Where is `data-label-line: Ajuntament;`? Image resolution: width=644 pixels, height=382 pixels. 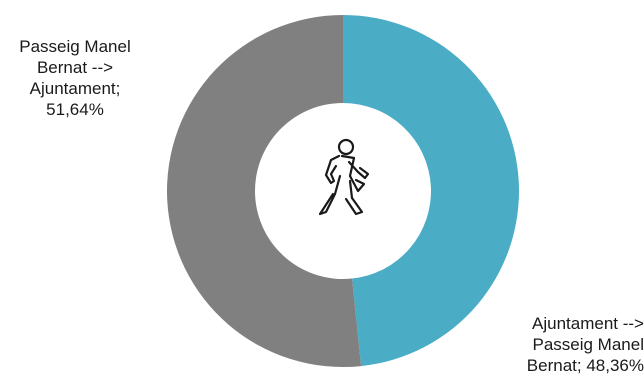
data-label-line: Ajuntament; is located at coordinates (75, 88).